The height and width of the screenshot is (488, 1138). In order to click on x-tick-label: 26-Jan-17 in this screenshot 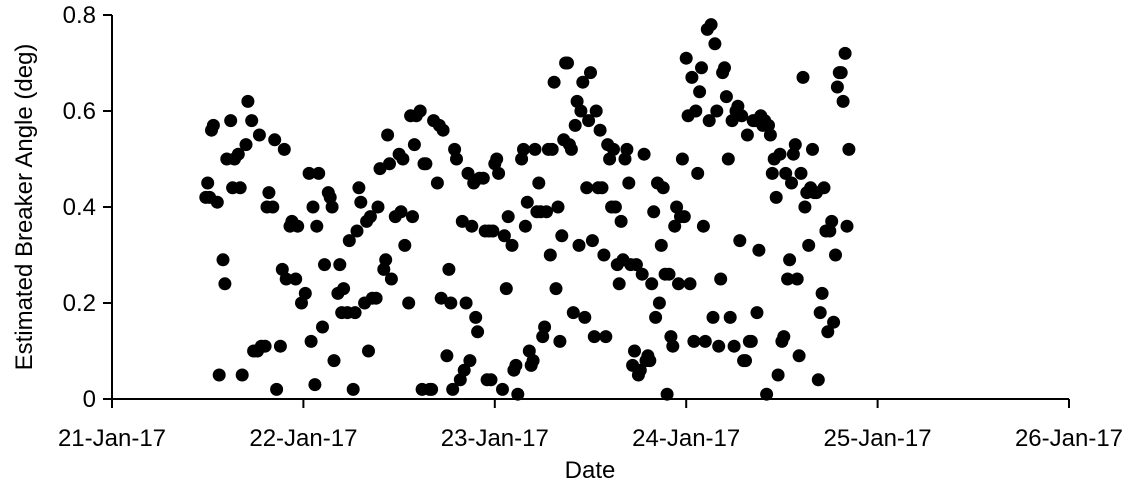, I will do `click(1069, 438)`.